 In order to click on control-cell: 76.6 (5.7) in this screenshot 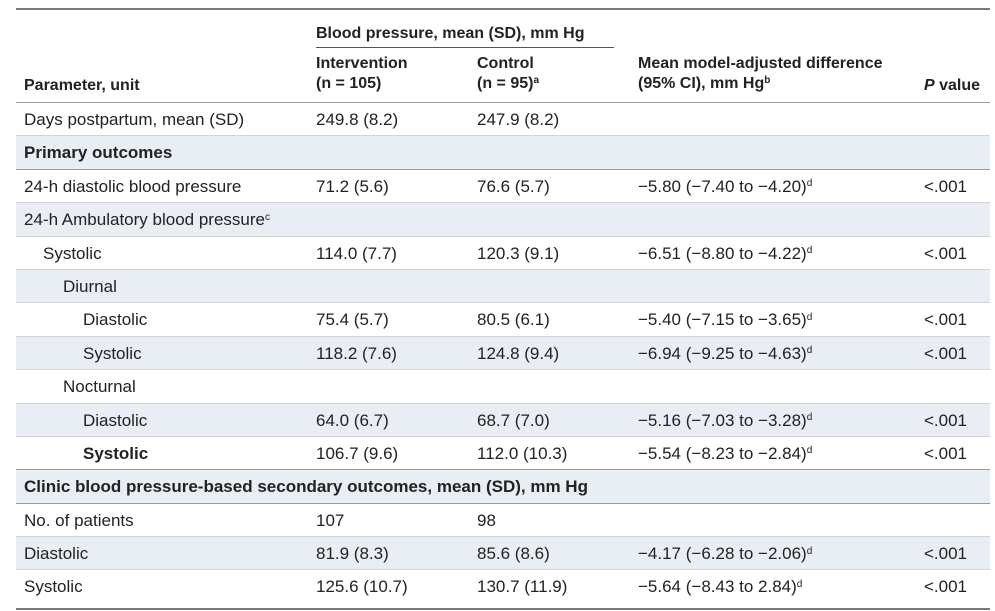, I will do `click(513, 187)`.